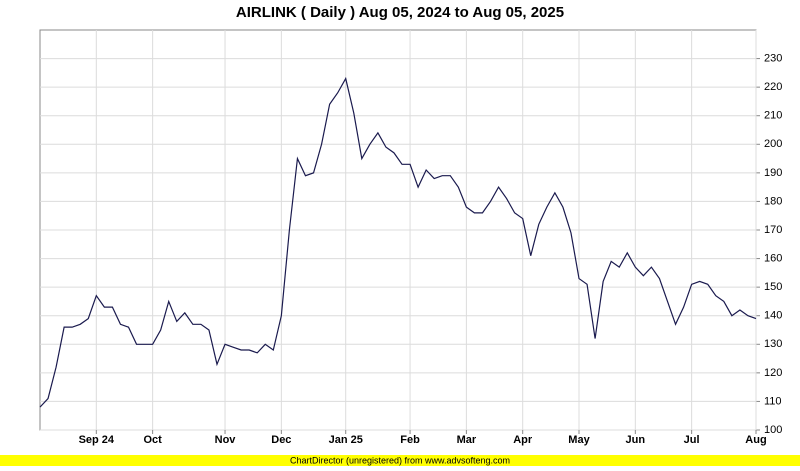  Describe the element at coordinates (773, 58) in the screenshot. I see `y-tick-label: 230` at that location.